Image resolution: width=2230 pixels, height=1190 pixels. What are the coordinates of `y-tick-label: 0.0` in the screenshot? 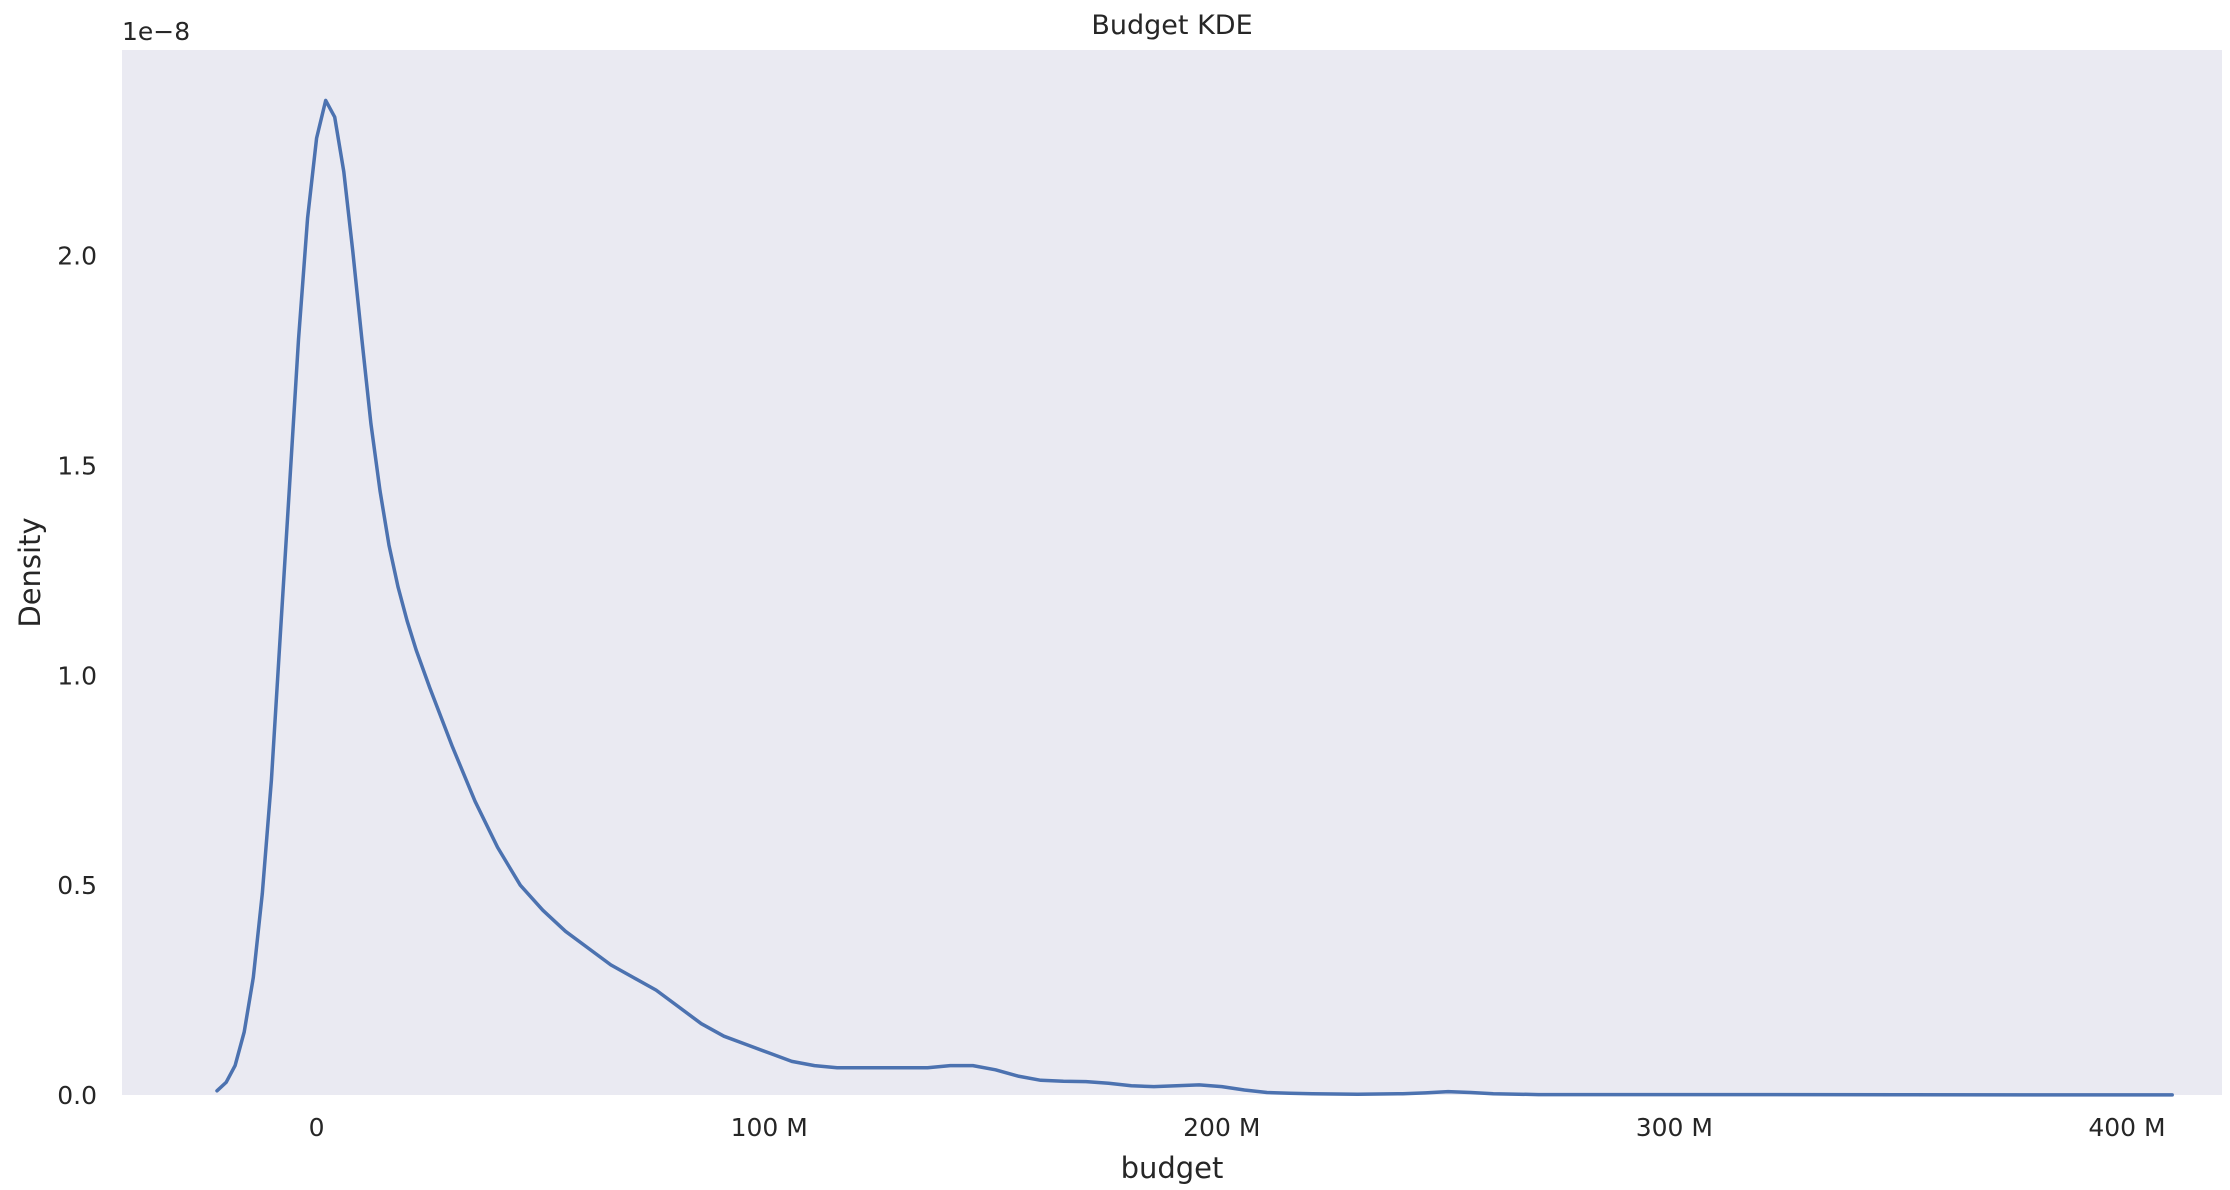 It's located at (77, 1095).